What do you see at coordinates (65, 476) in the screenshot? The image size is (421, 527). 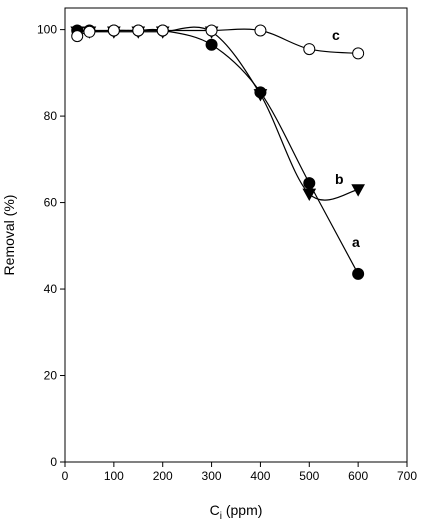 I see `x-tick-label: 0` at bounding box center [65, 476].